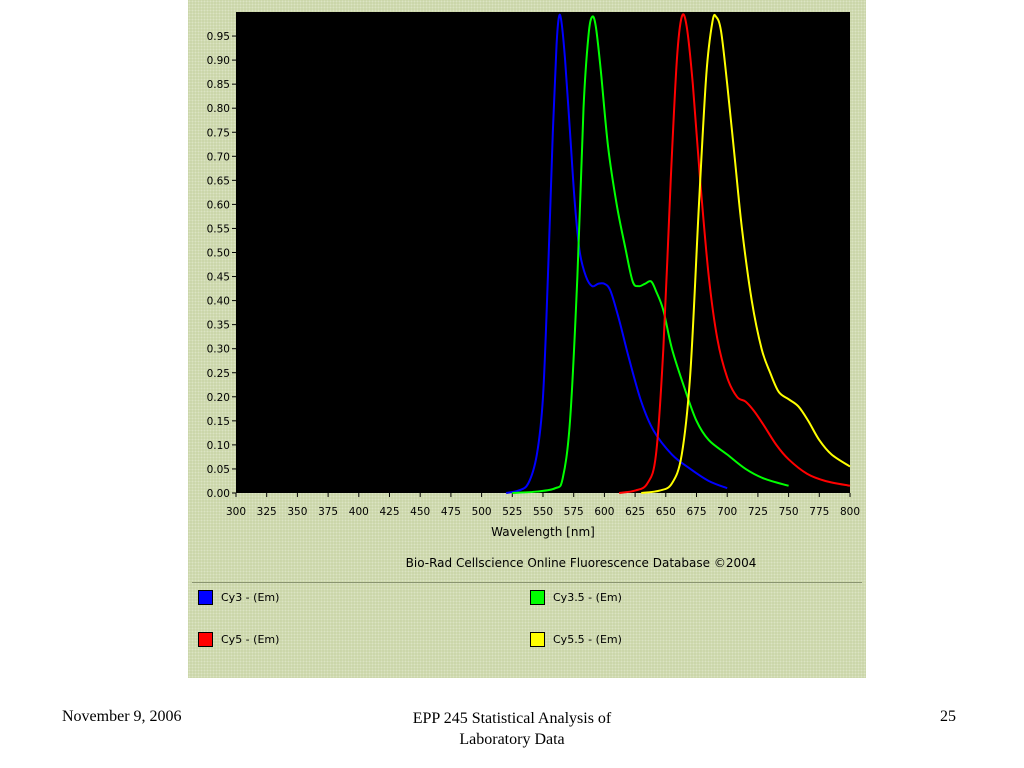 This screenshot has height=768, width=1024. What do you see at coordinates (218, 446) in the screenshot?
I see `y-tick-label: 0.10` at bounding box center [218, 446].